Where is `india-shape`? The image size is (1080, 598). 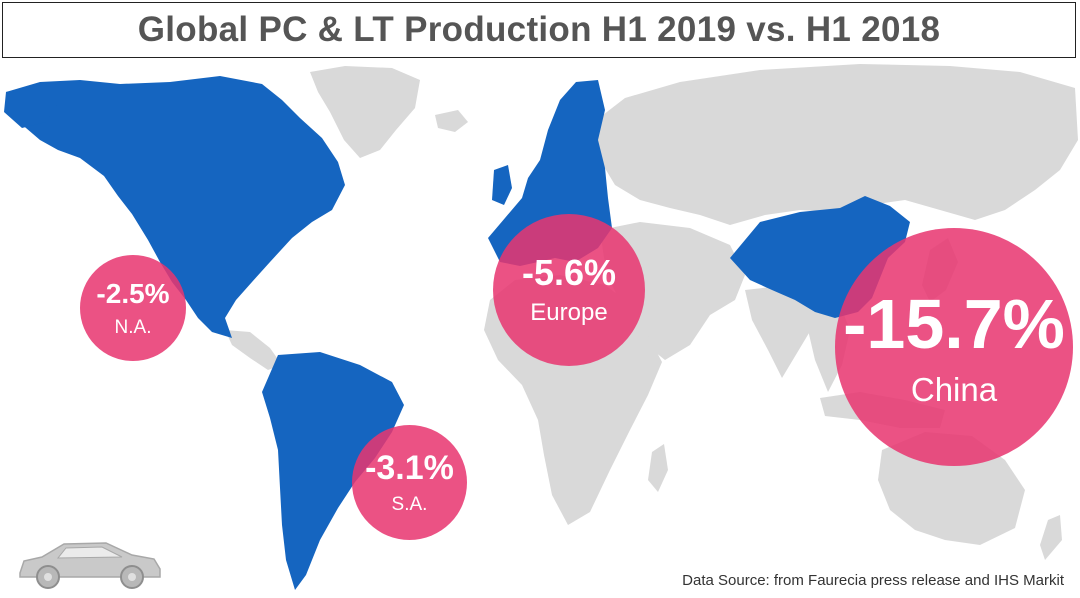 india-shape is located at coordinates (781, 332).